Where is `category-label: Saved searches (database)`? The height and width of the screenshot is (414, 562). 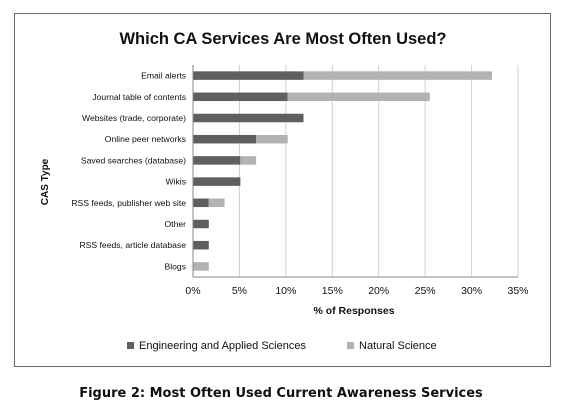 category-label: Saved searches (database) is located at coordinates (133, 160).